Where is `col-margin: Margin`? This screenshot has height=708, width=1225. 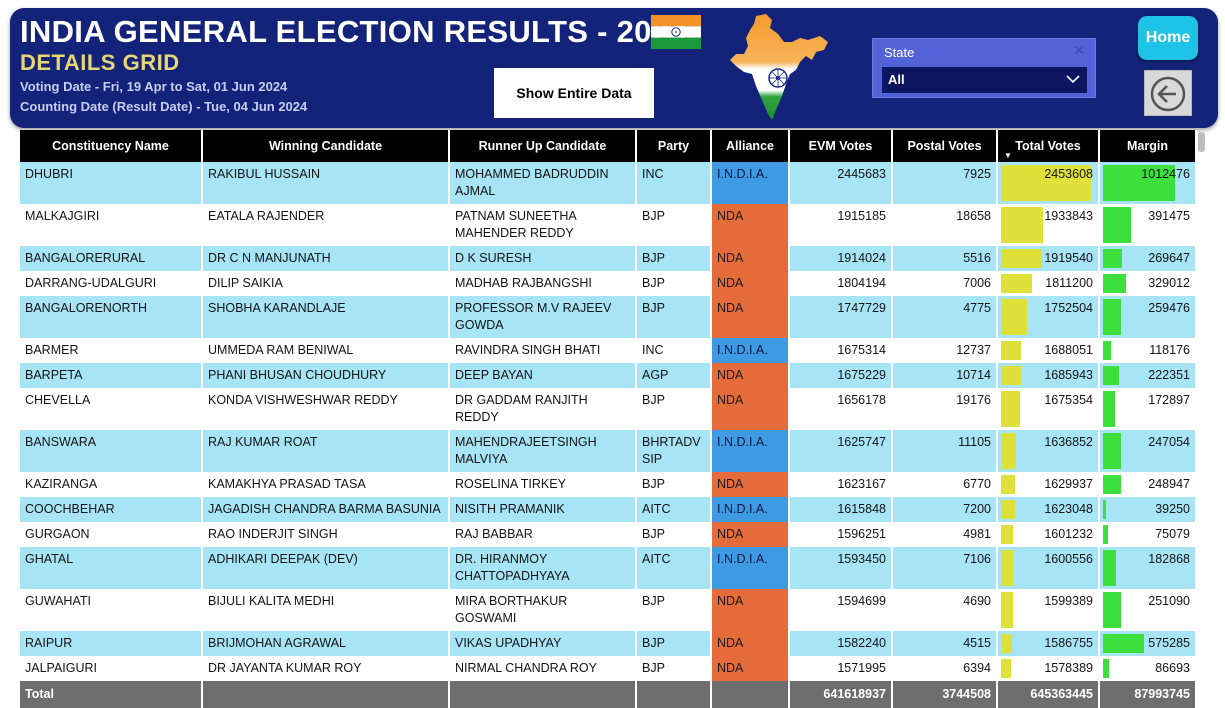 col-margin: Margin is located at coordinates (1148, 146).